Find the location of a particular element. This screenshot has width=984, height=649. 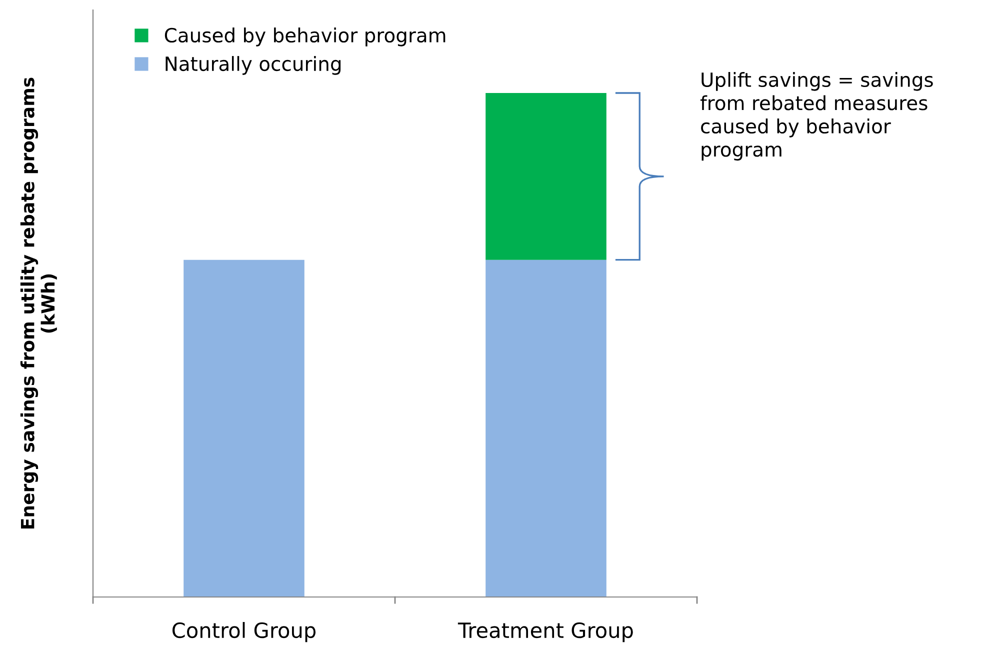

x-tick-label: Control Group is located at coordinates (244, 632).